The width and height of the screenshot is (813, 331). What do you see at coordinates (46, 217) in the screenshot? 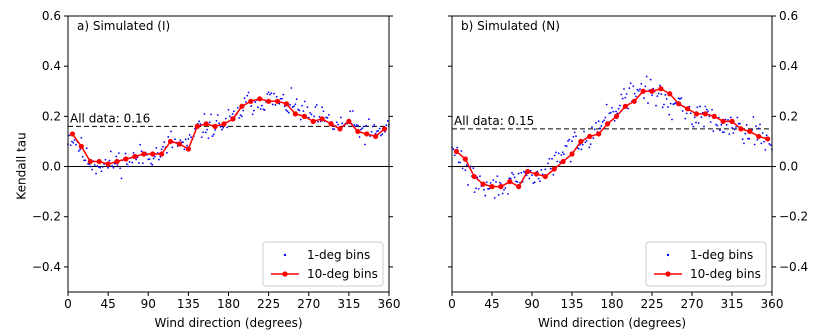
I see `y-tick-label: −0.2` at bounding box center [46, 217].